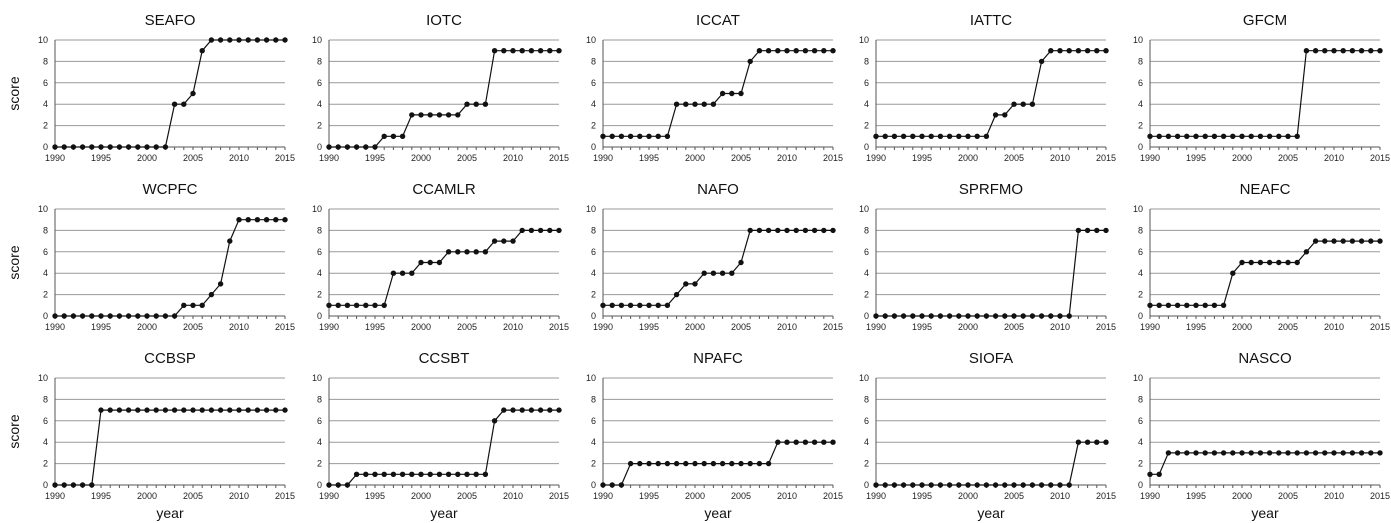 This screenshot has height=523, width=1391. Describe the element at coordinates (718, 513) in the screenshot. I see `x-axis-label: year` at that location.